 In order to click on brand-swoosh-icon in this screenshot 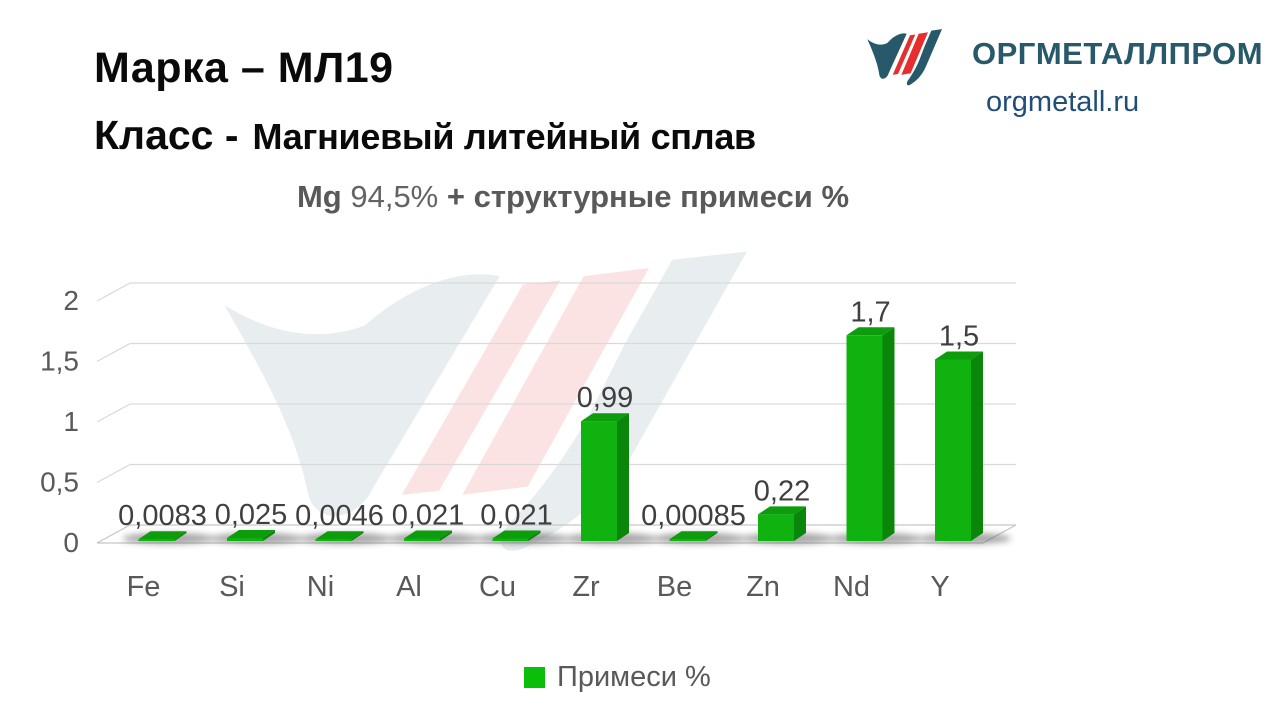, I will do `click(904, 57)`.